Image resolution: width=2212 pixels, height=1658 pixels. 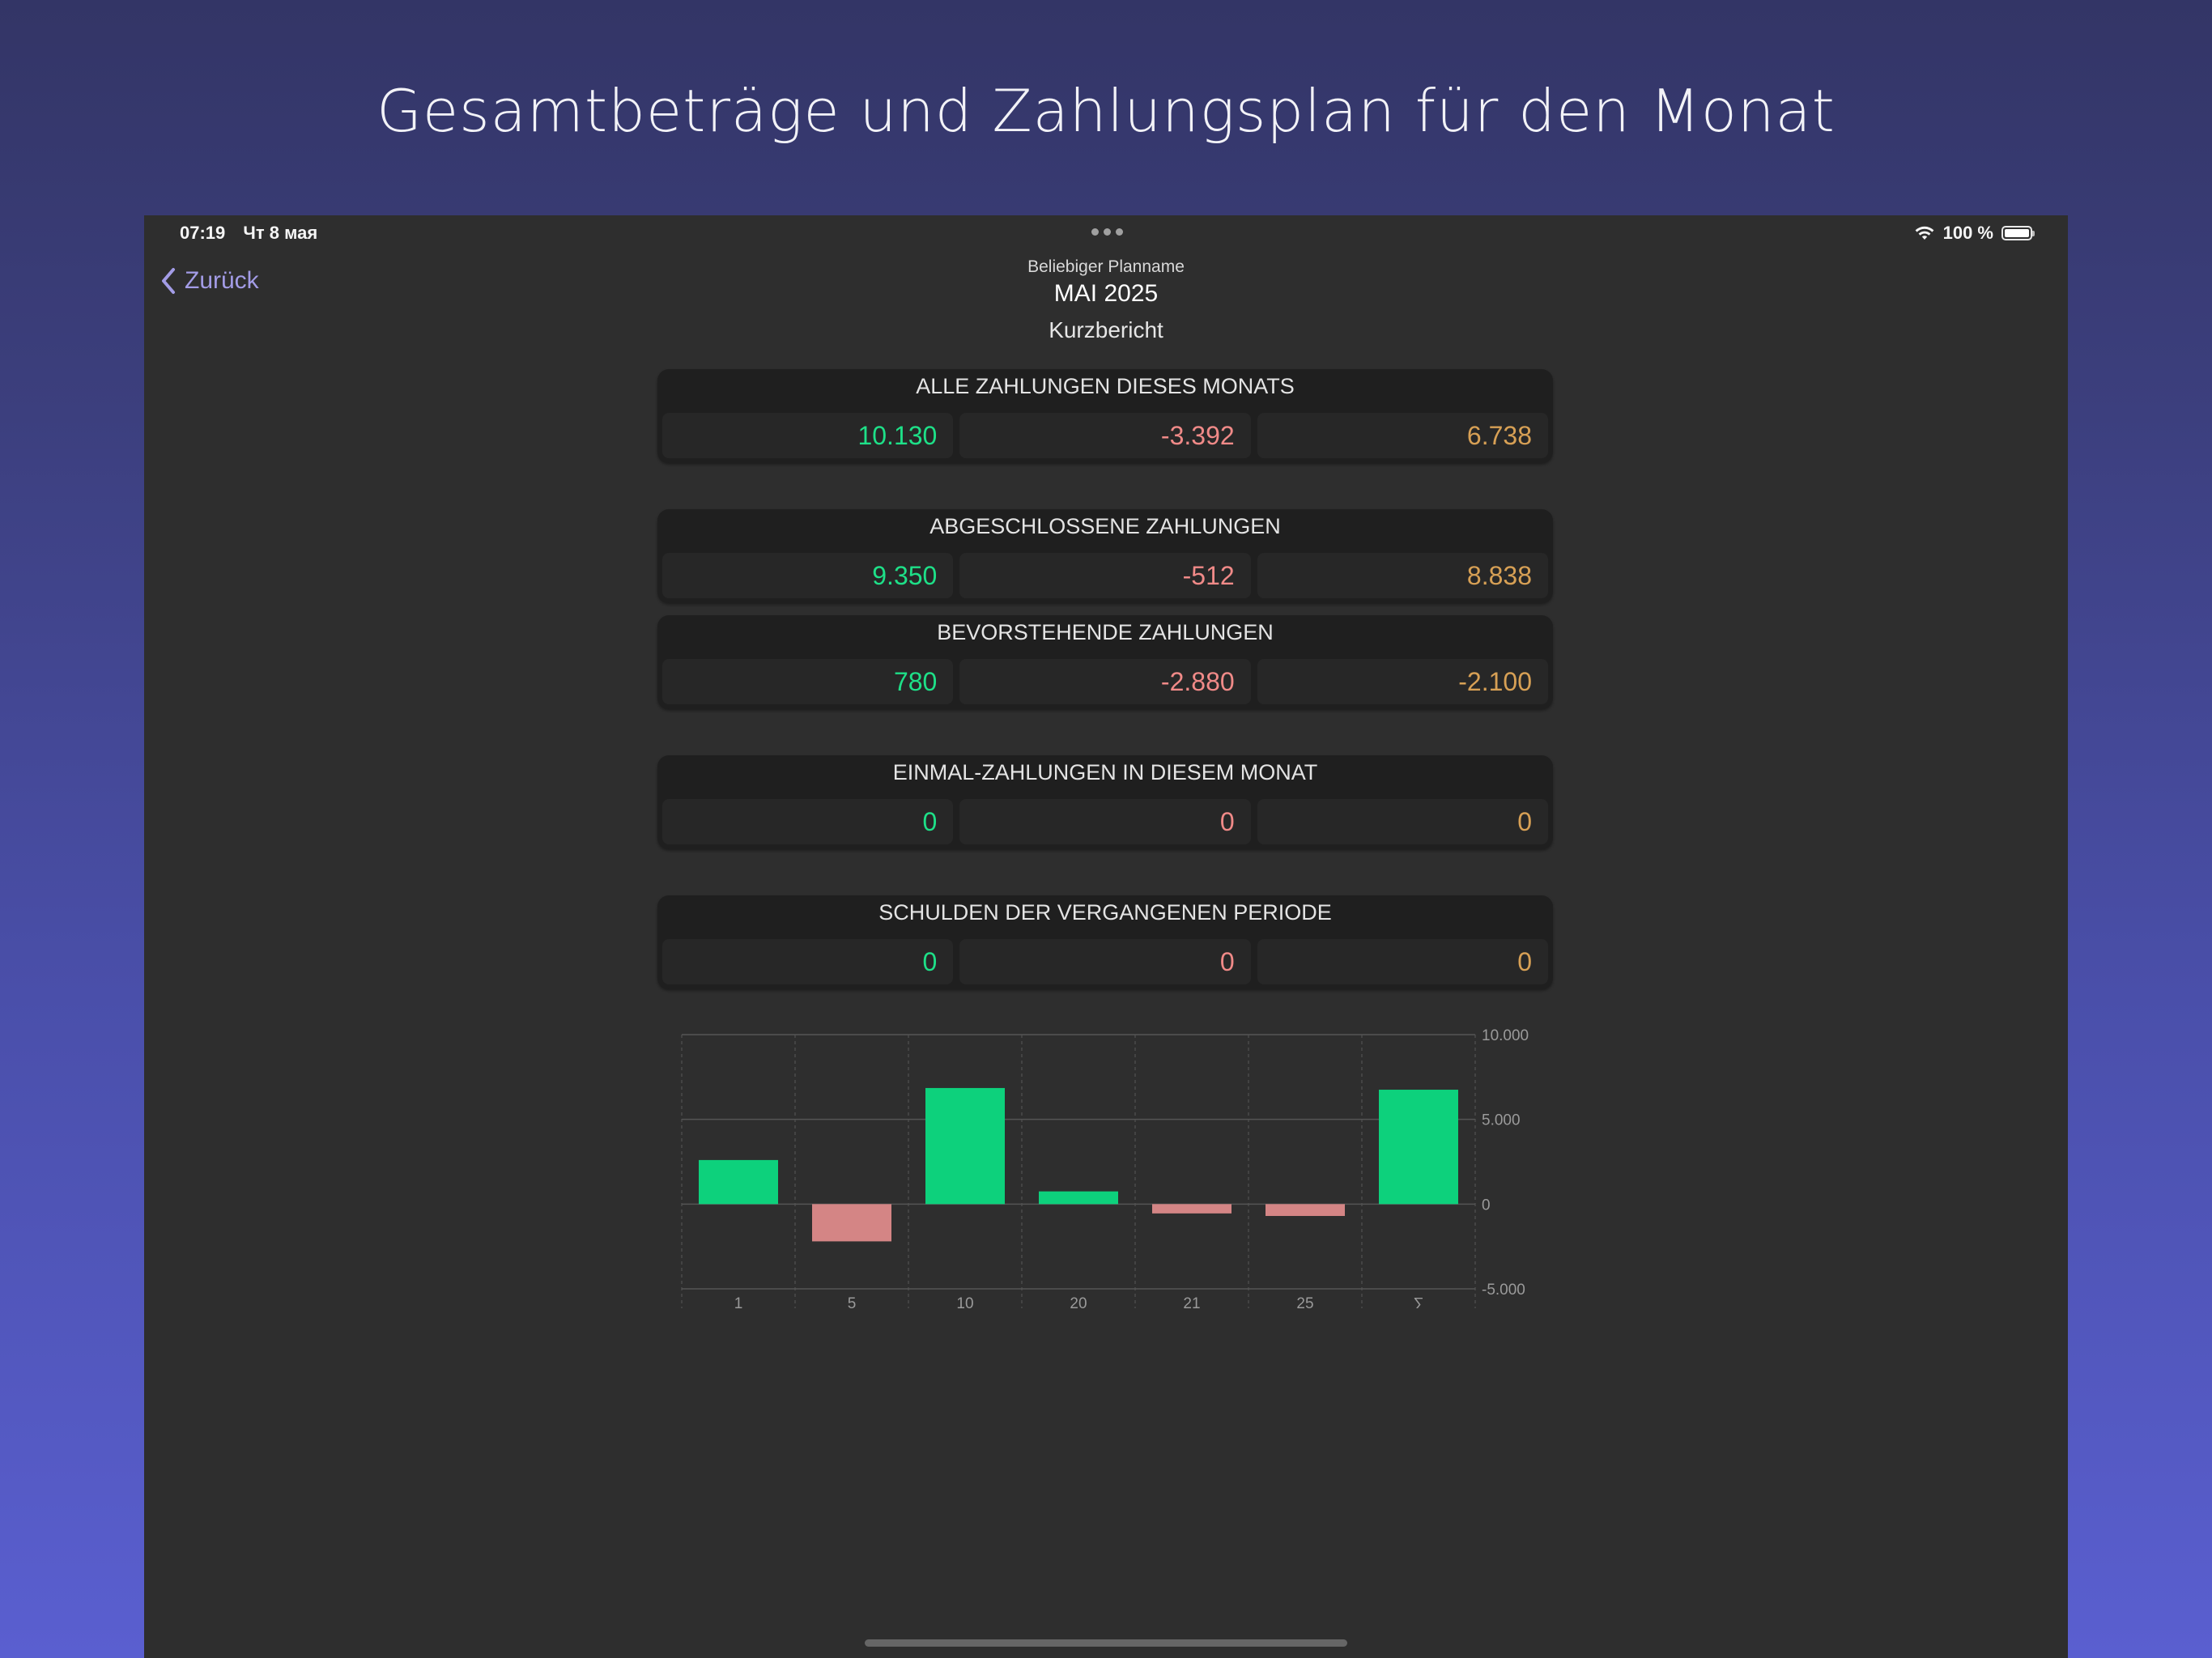 What do you see at coordinates (739, 1301) in the screenshot?
I see `x-tick-label: 1` at bounding box center [739, 1301].